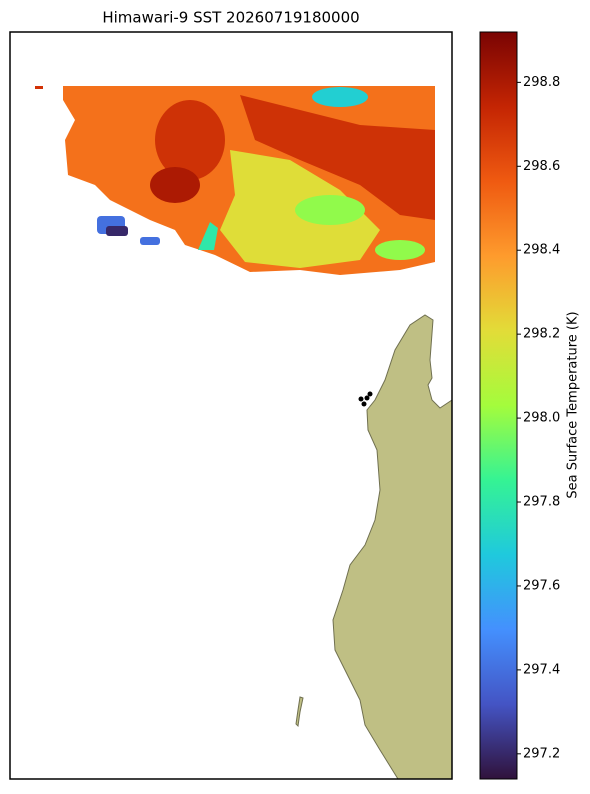 The image size is (590, 794). I want to click on colorbar, so click(498, 405).